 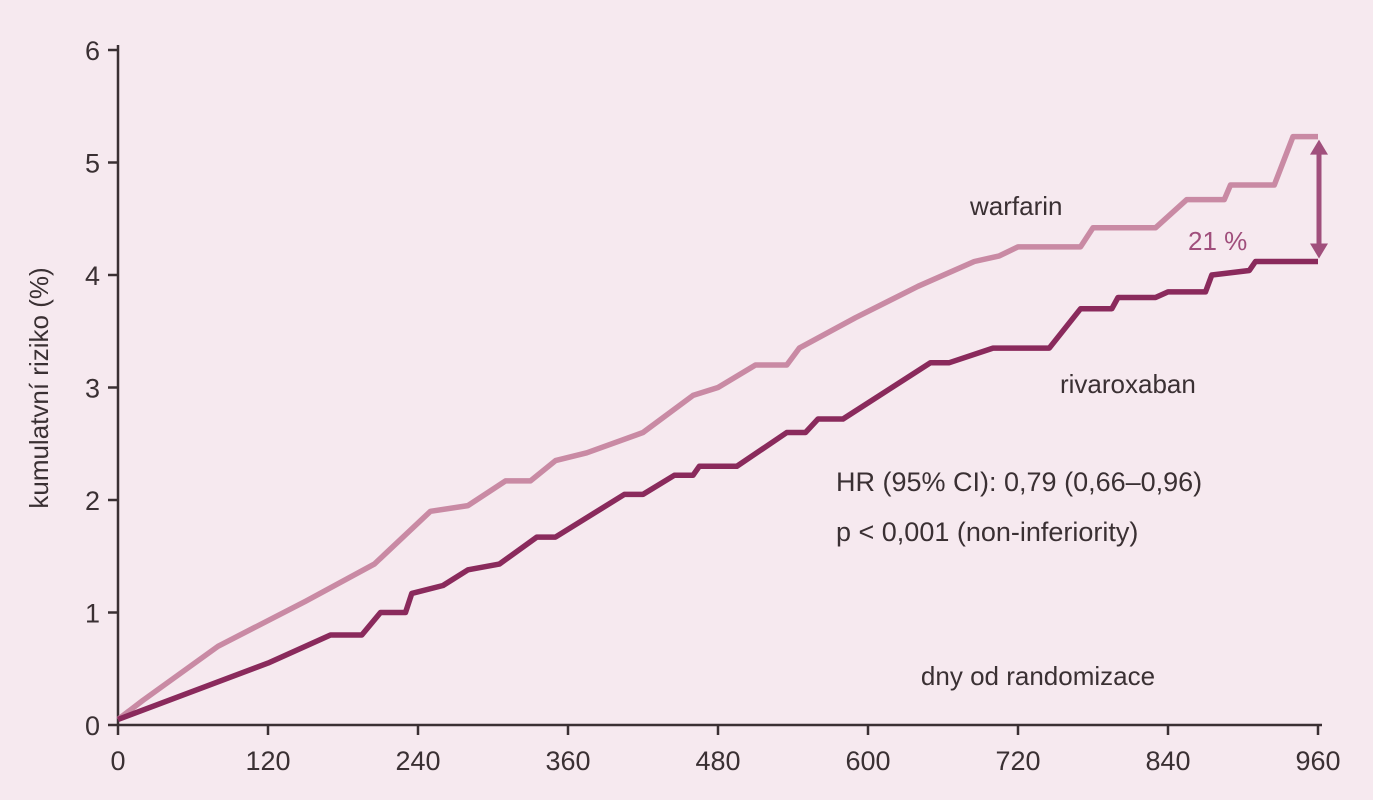 I want to click on x-tick-label: 240, so click(x=417, y=761).